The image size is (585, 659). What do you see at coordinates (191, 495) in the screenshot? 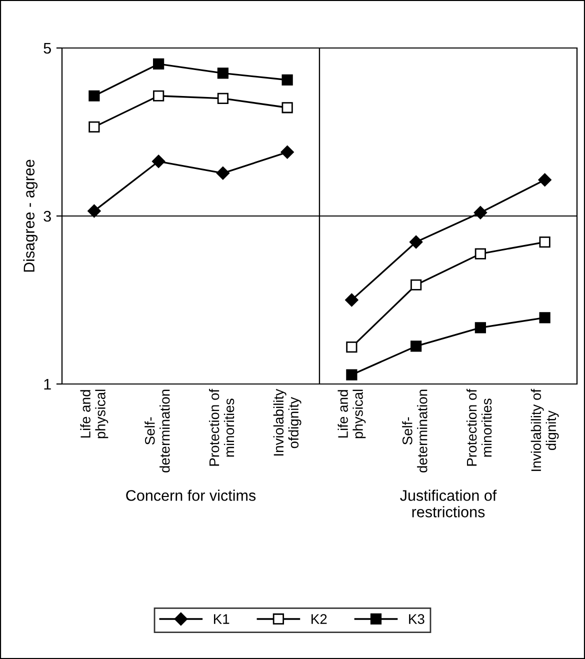
I see `x-axis-title: Concern for victims` at bounding box center [191, 495].